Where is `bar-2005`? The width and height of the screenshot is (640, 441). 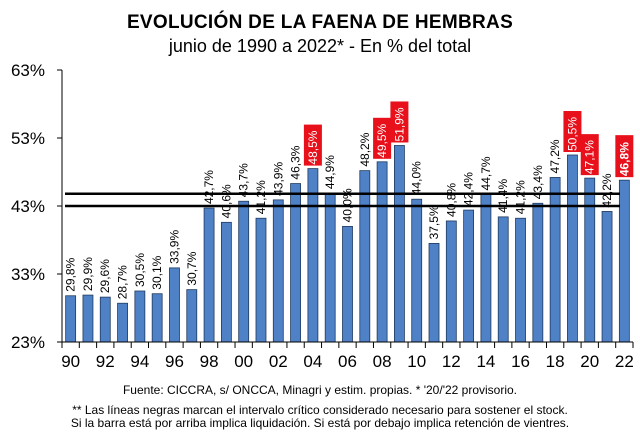
bar-2005 is located at coordinates (330, 267).